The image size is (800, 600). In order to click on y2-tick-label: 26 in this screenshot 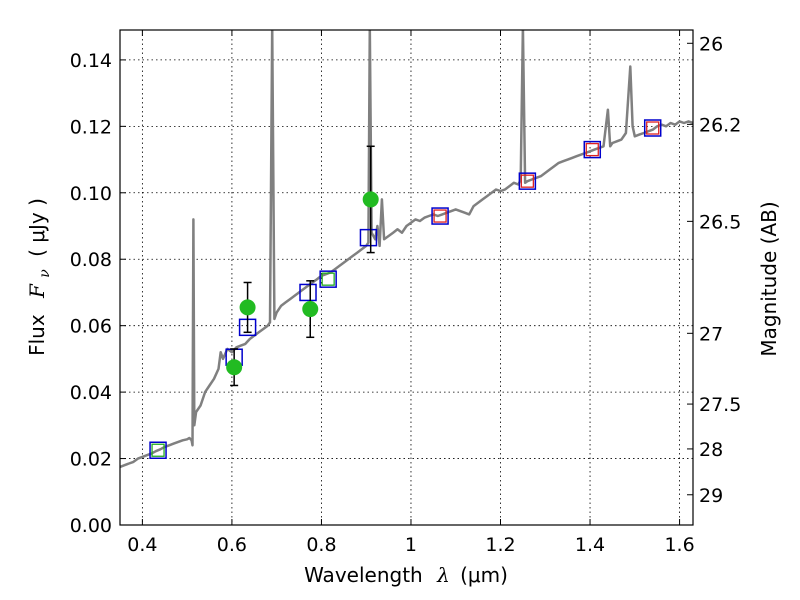, I will do `click(711, 44)`.